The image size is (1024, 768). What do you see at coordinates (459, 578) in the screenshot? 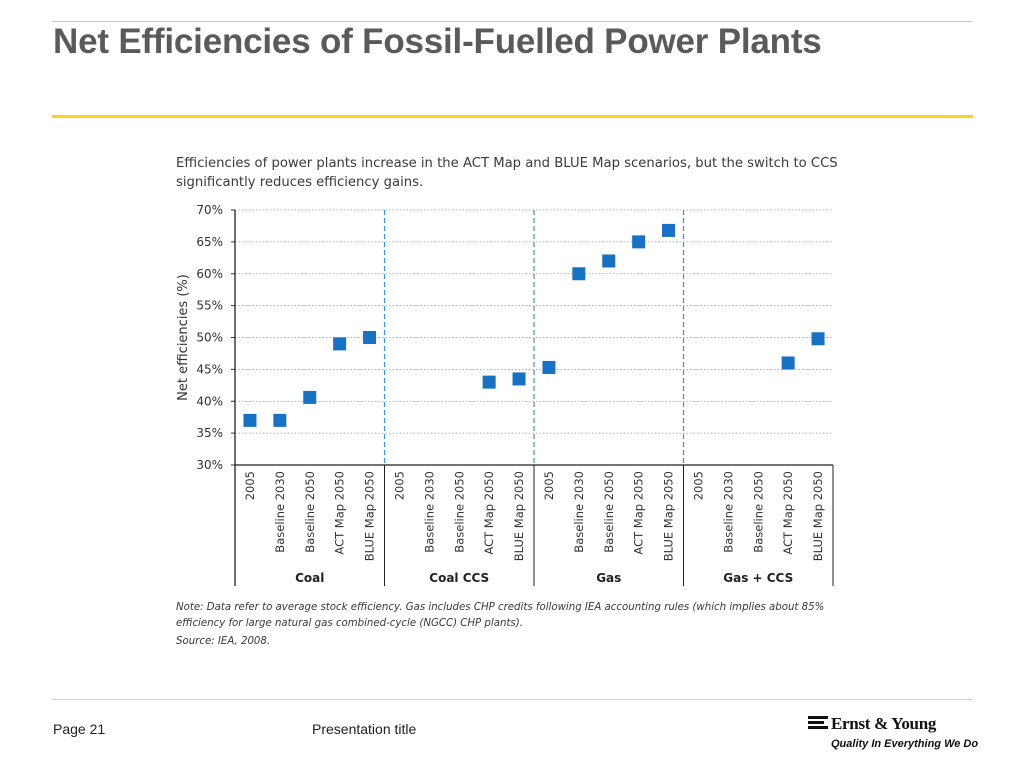
I see `group-label: Coal CCS` at bounding box center [459, 578].